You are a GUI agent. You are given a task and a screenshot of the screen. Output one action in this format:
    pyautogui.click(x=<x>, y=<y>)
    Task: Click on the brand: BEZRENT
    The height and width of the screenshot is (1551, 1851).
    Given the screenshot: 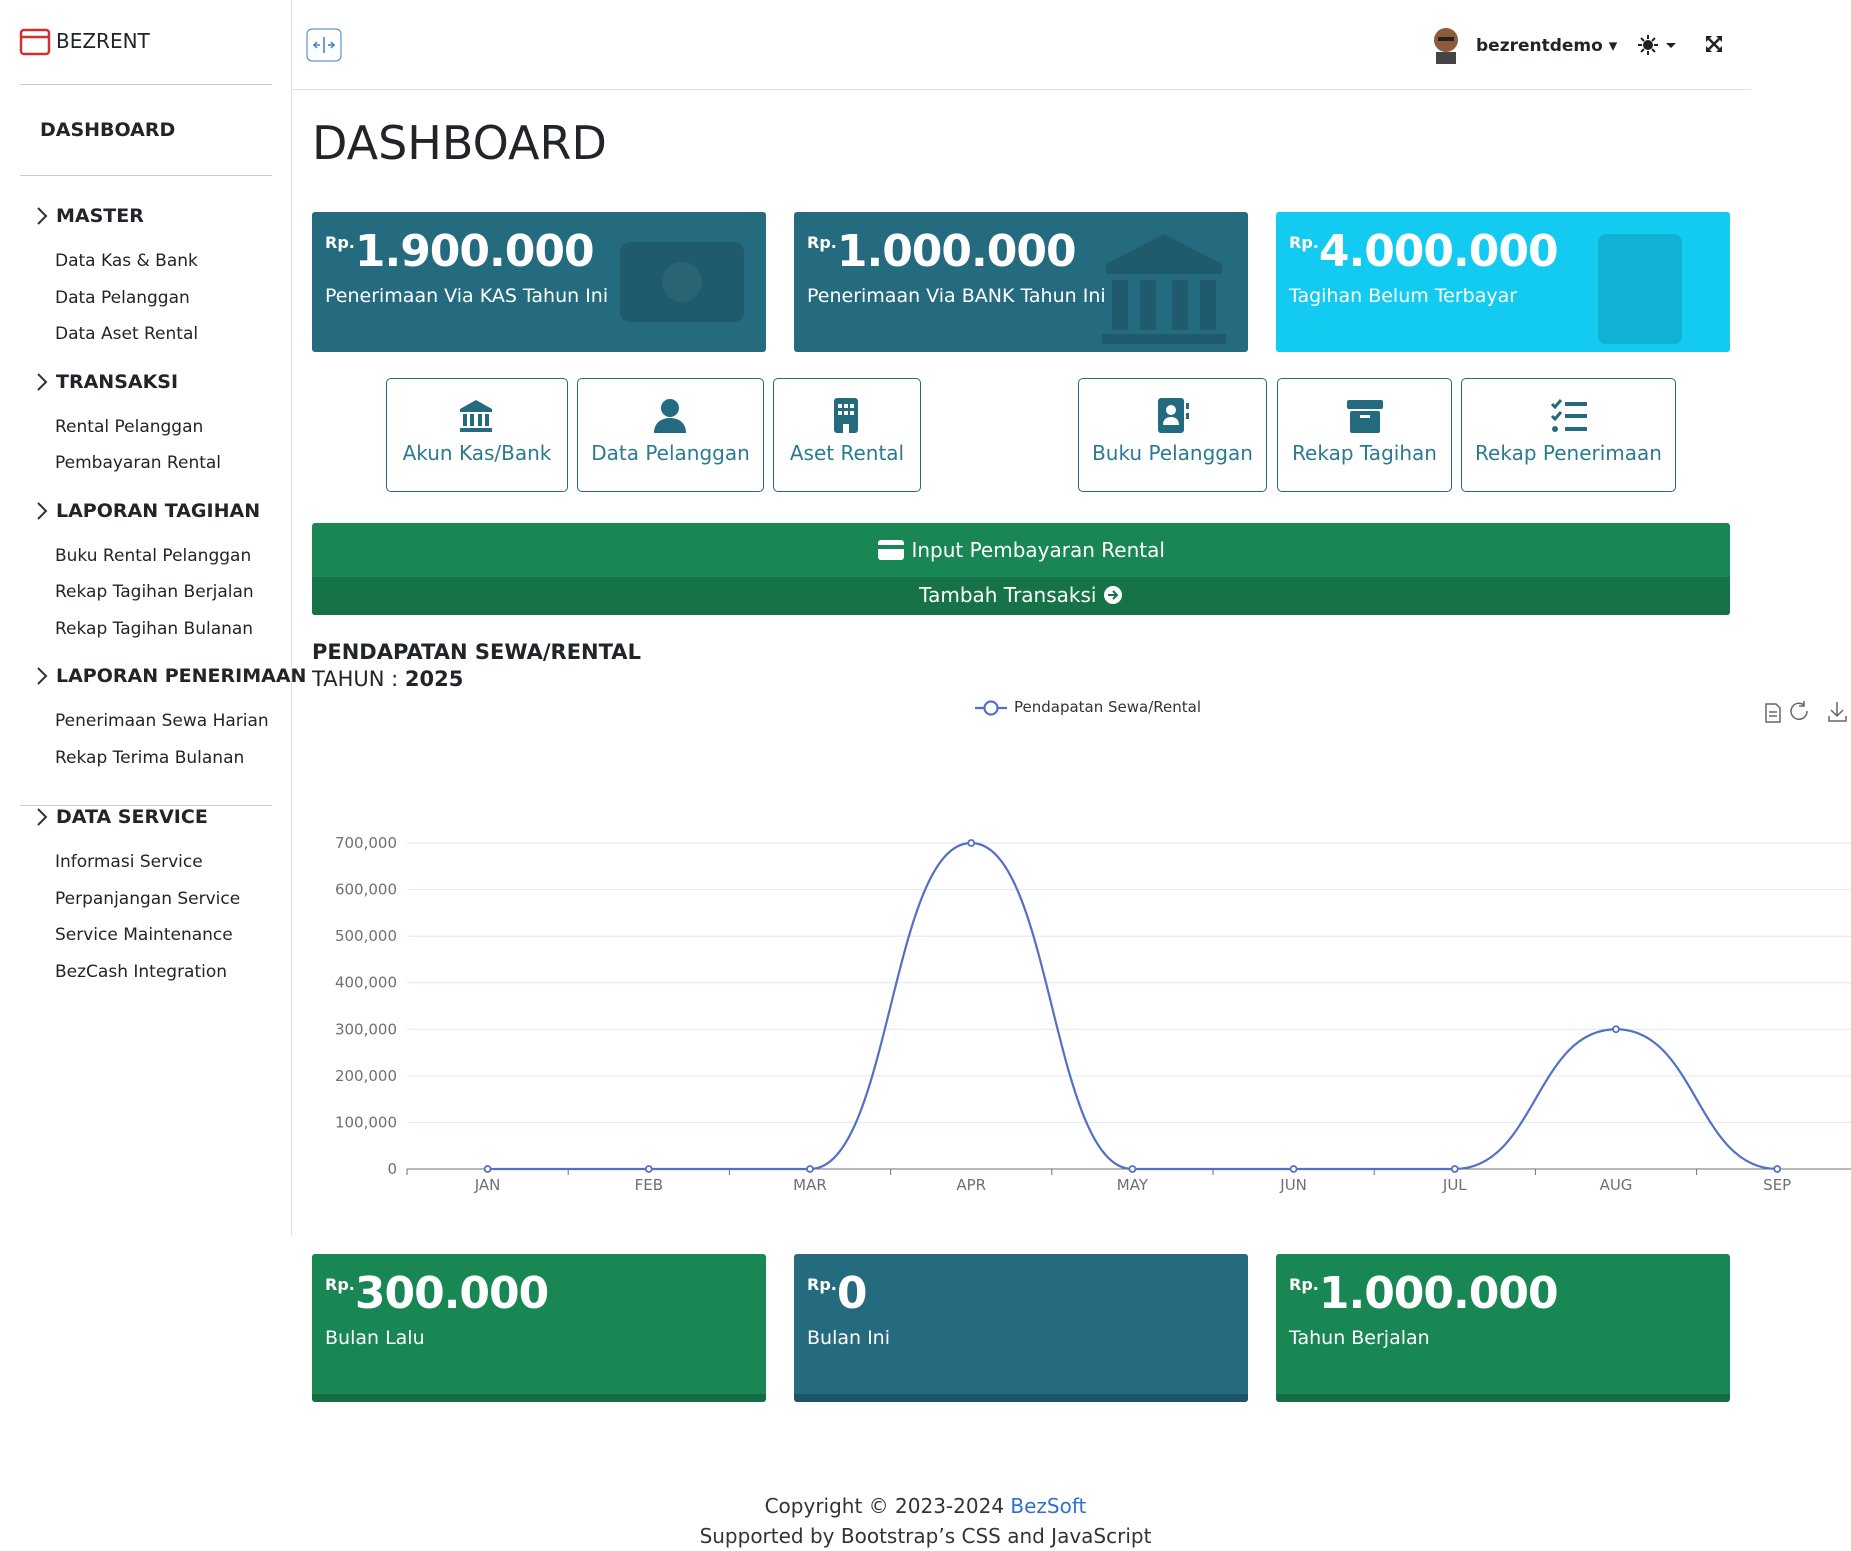 What is the action you would take?
    pyautogui.click(x=103, y=41)
    